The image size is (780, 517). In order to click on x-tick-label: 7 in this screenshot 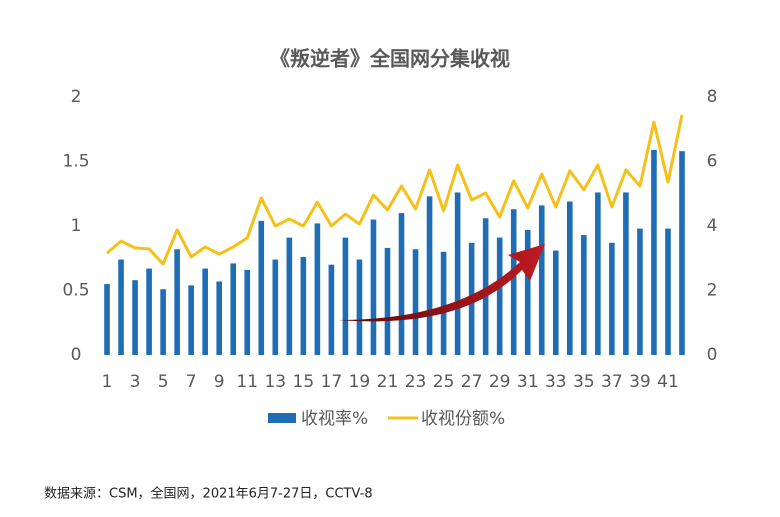, I will do `click(191, 382)`.